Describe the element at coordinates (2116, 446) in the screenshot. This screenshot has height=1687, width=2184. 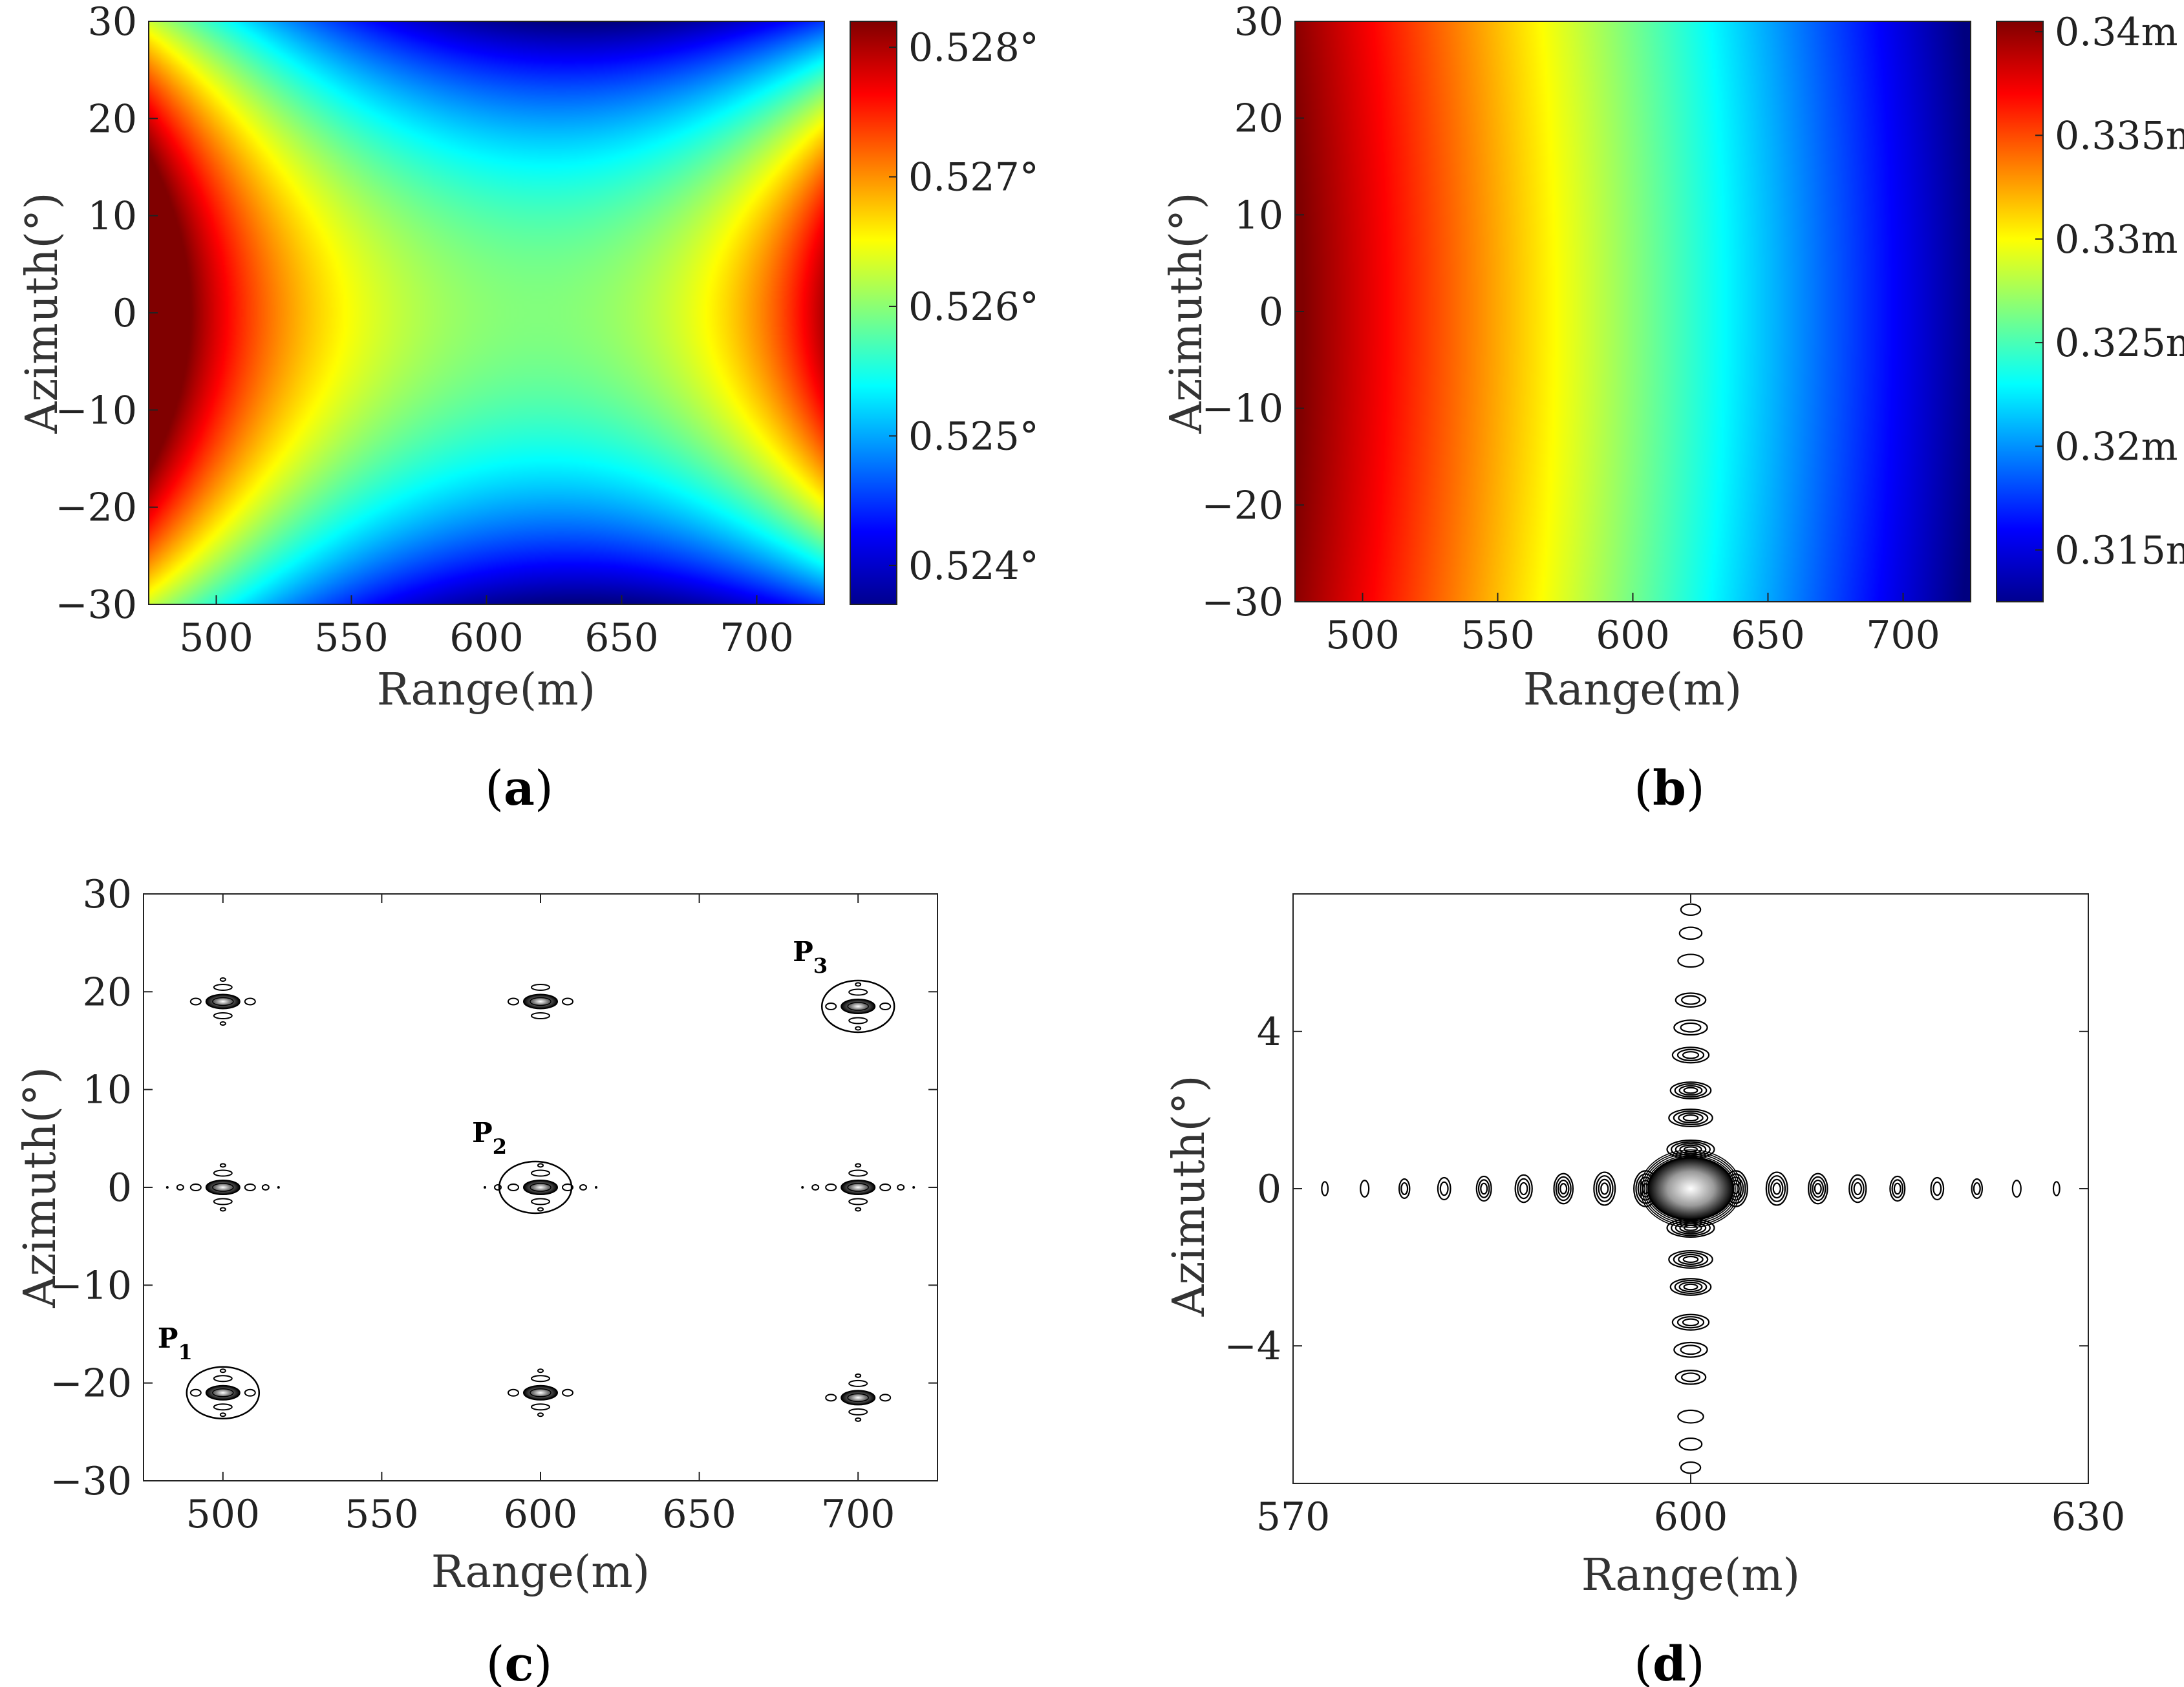
I see `colorbar-tick-label: 0.32m` at that location.